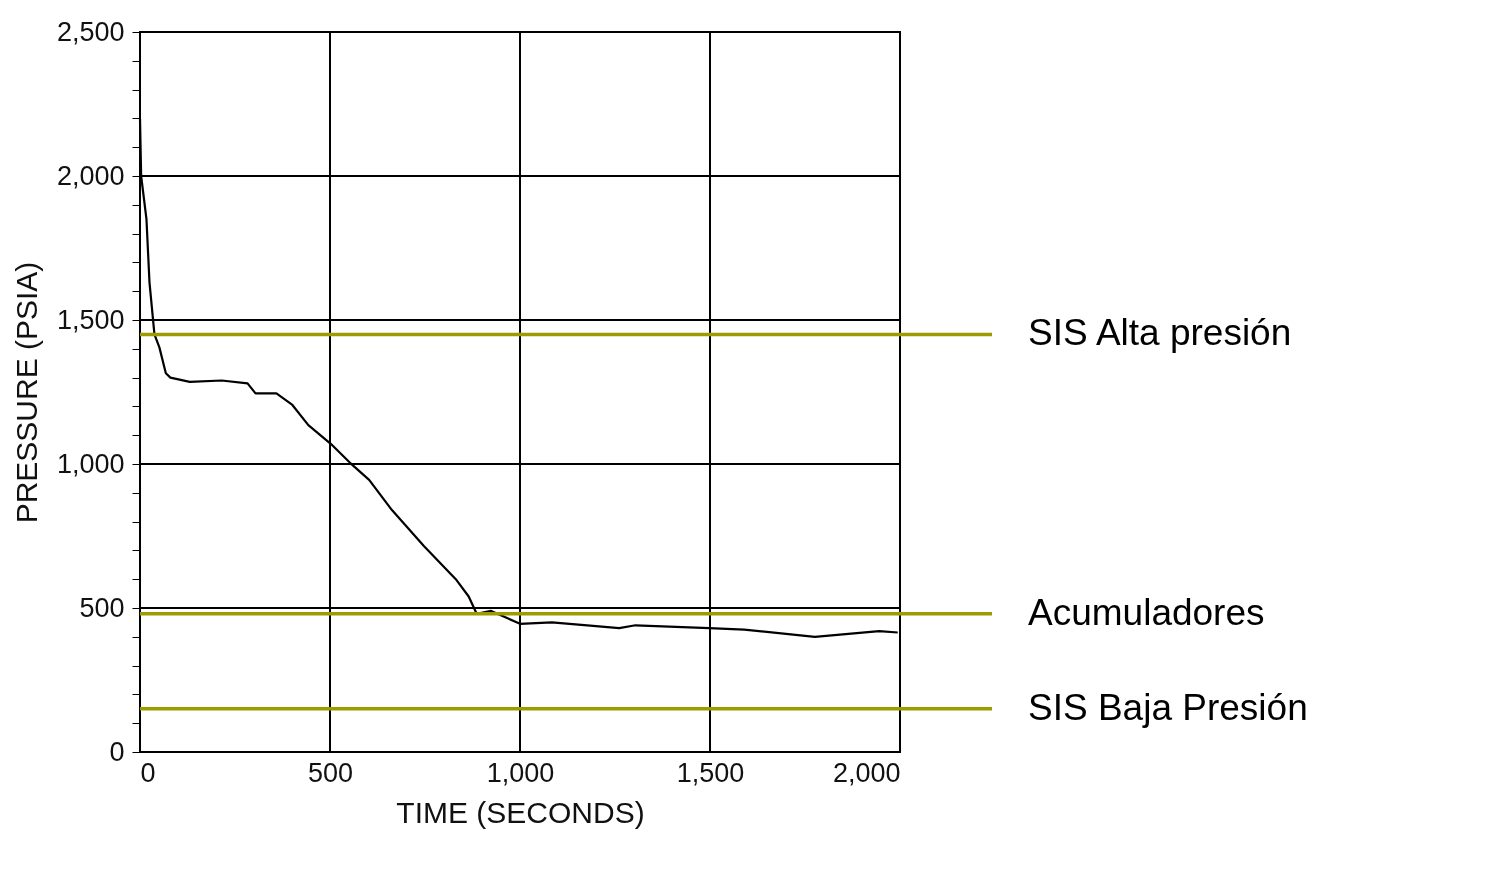  Describe the element at coordinates (520, 812) in the screenshot. I see `x-axis-title: TIME (SECONDS)` at that location.